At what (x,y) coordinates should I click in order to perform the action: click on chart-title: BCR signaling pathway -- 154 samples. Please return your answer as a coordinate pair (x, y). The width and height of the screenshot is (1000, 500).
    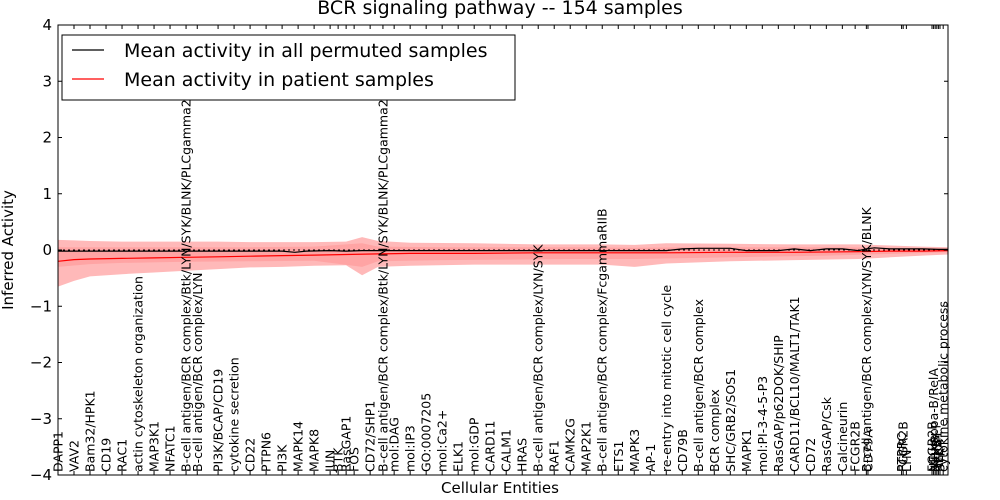
    Looking at the image, I should click on (500, 9).